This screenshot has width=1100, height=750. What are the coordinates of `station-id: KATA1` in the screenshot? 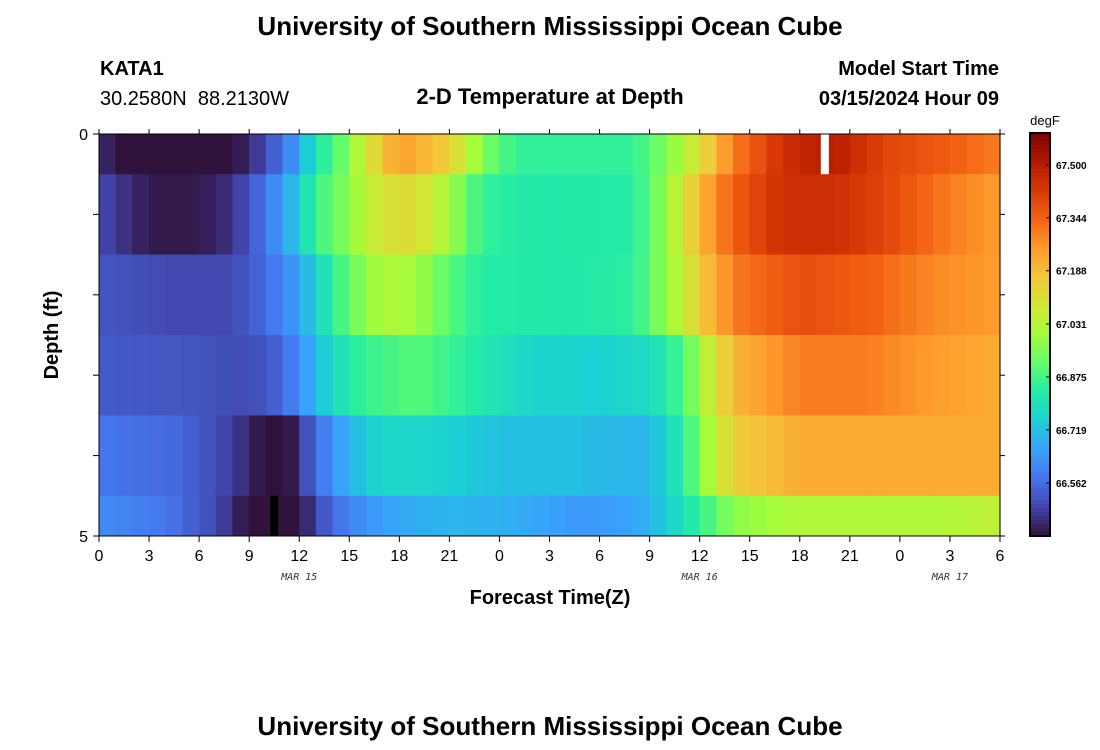 It's located at (132, 69).